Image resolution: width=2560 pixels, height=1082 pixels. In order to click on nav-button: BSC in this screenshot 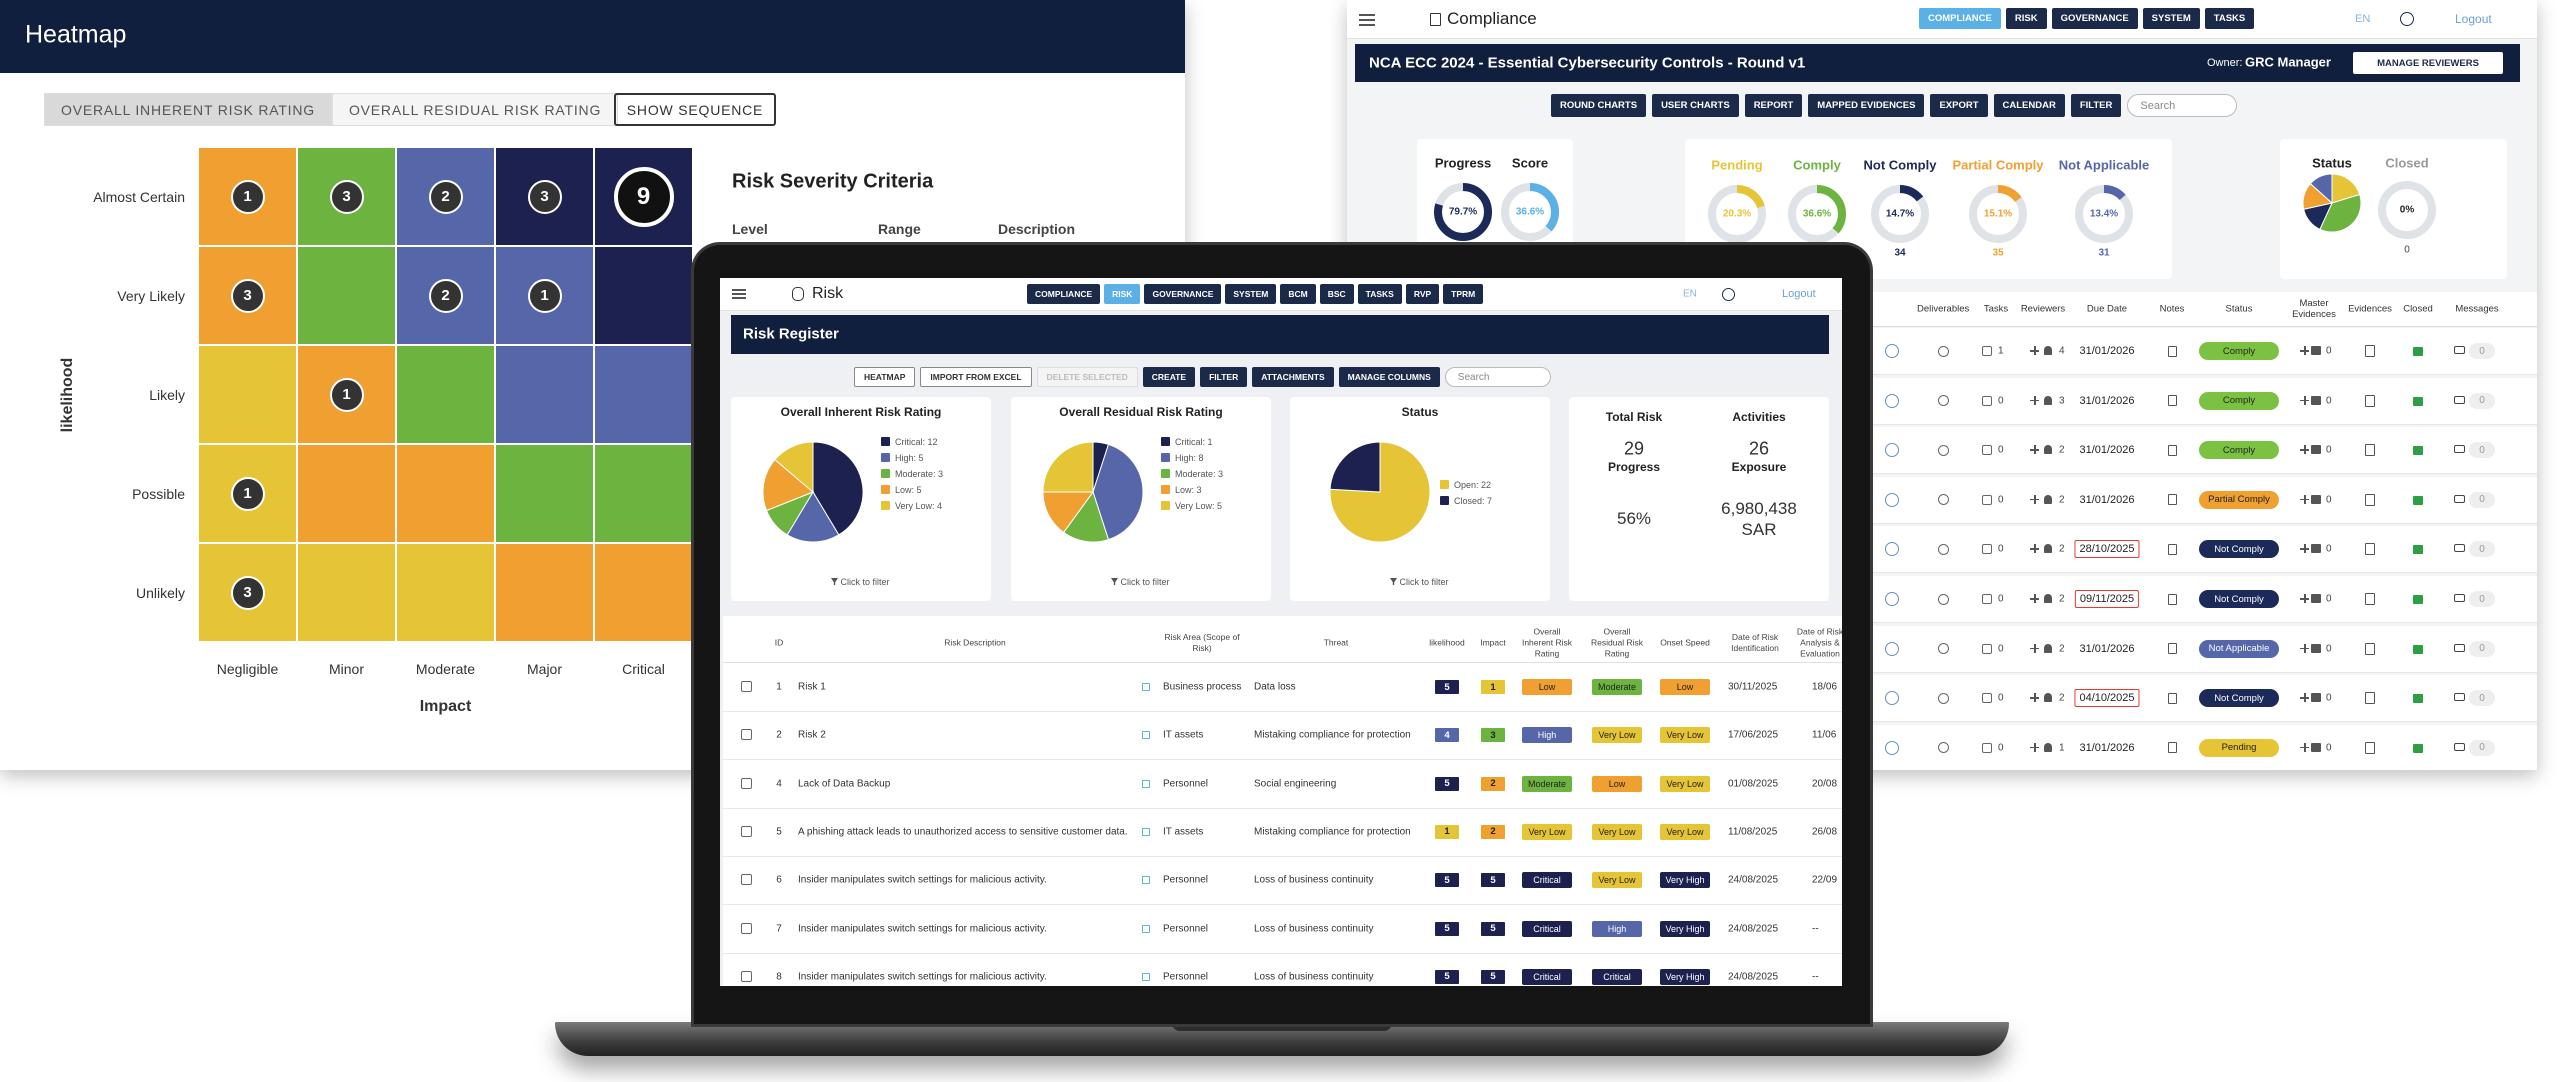, I will do `click(1336, 294)`.